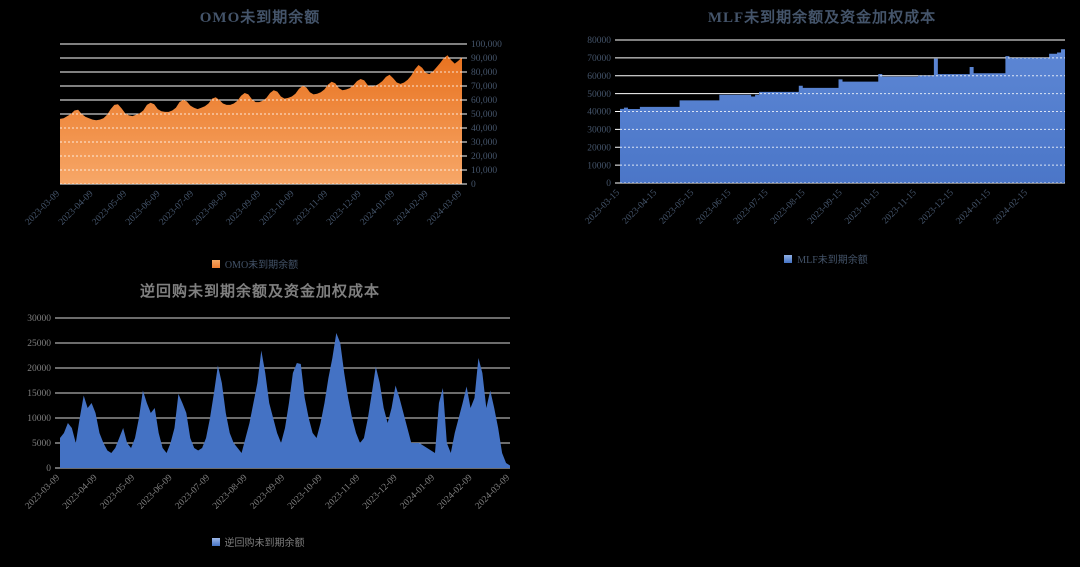  I want to click on omo-legend: OMO未到期余额, so click(255, 263).